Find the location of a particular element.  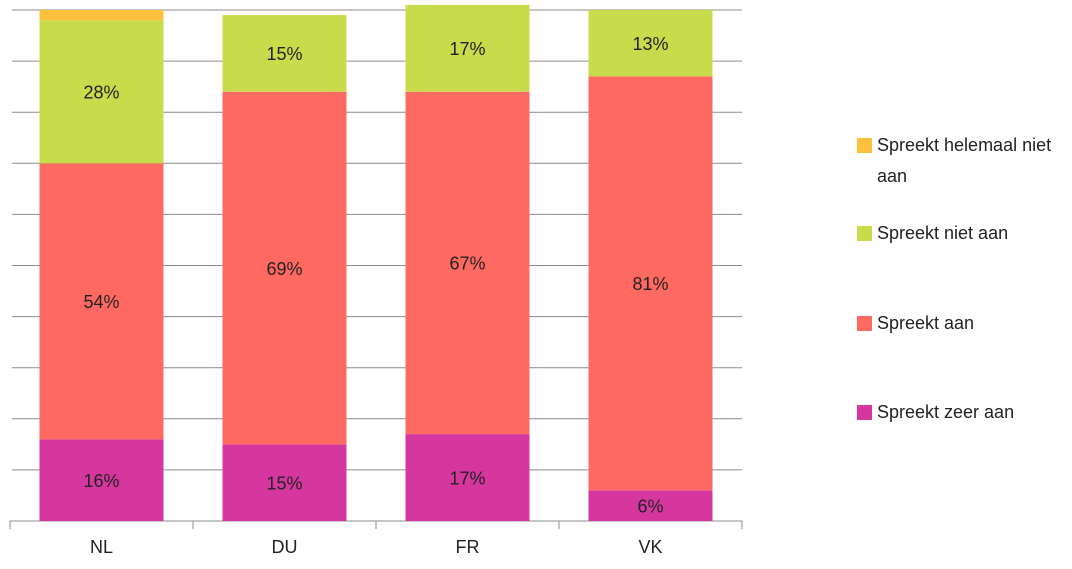

legend-item: Spreekt aan is located at coordinates (963, 323).